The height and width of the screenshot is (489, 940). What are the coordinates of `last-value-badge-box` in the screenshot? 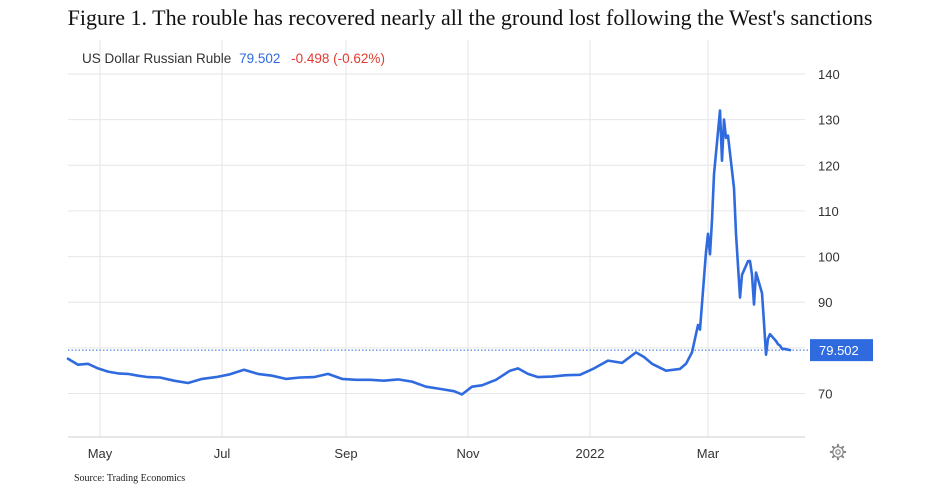 It's located at (841, 350).